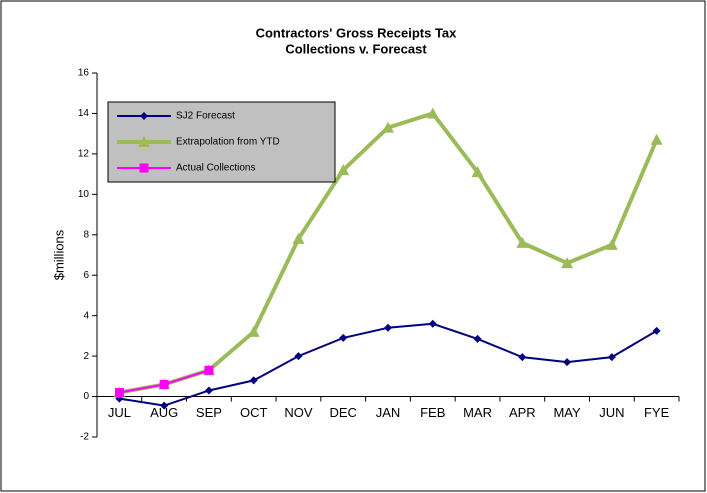 The height and width of the screenshot is (493, 707). Describe the element at coordinates (228, 142) in the screenshot. I see `legend-label: Extrapolation from YTD` at that location.